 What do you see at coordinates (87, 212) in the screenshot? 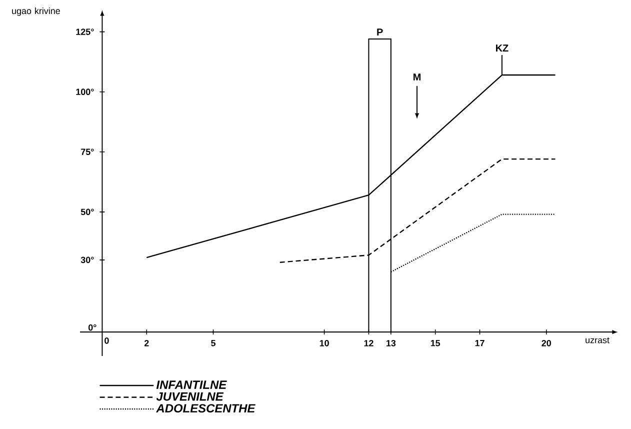
I see `y-tick-label: 50°` at bounding box center [87, 212].